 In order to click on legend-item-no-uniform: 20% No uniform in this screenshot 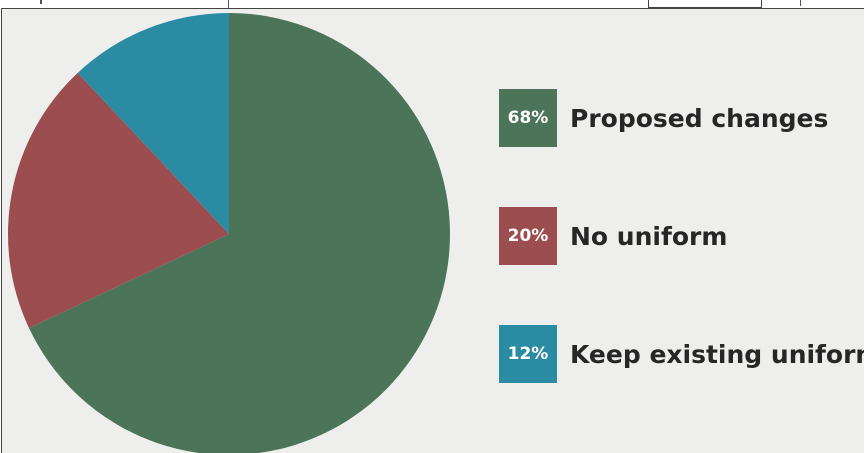, I will do `click(613, 236)`.